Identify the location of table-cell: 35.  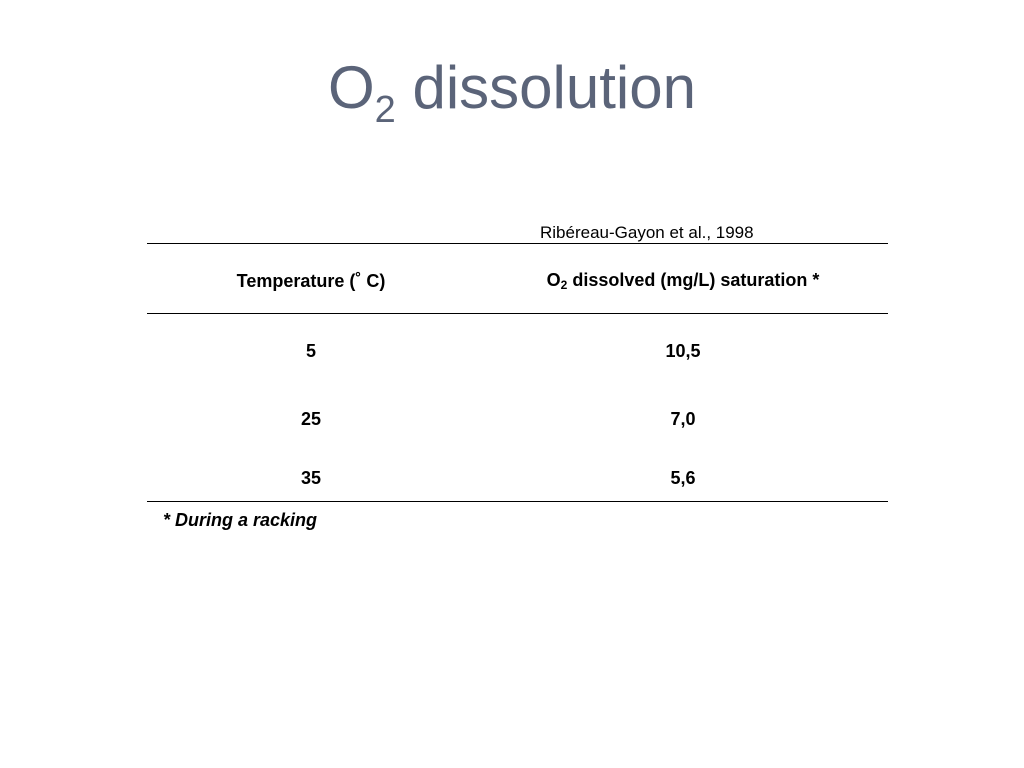
(311, 478).